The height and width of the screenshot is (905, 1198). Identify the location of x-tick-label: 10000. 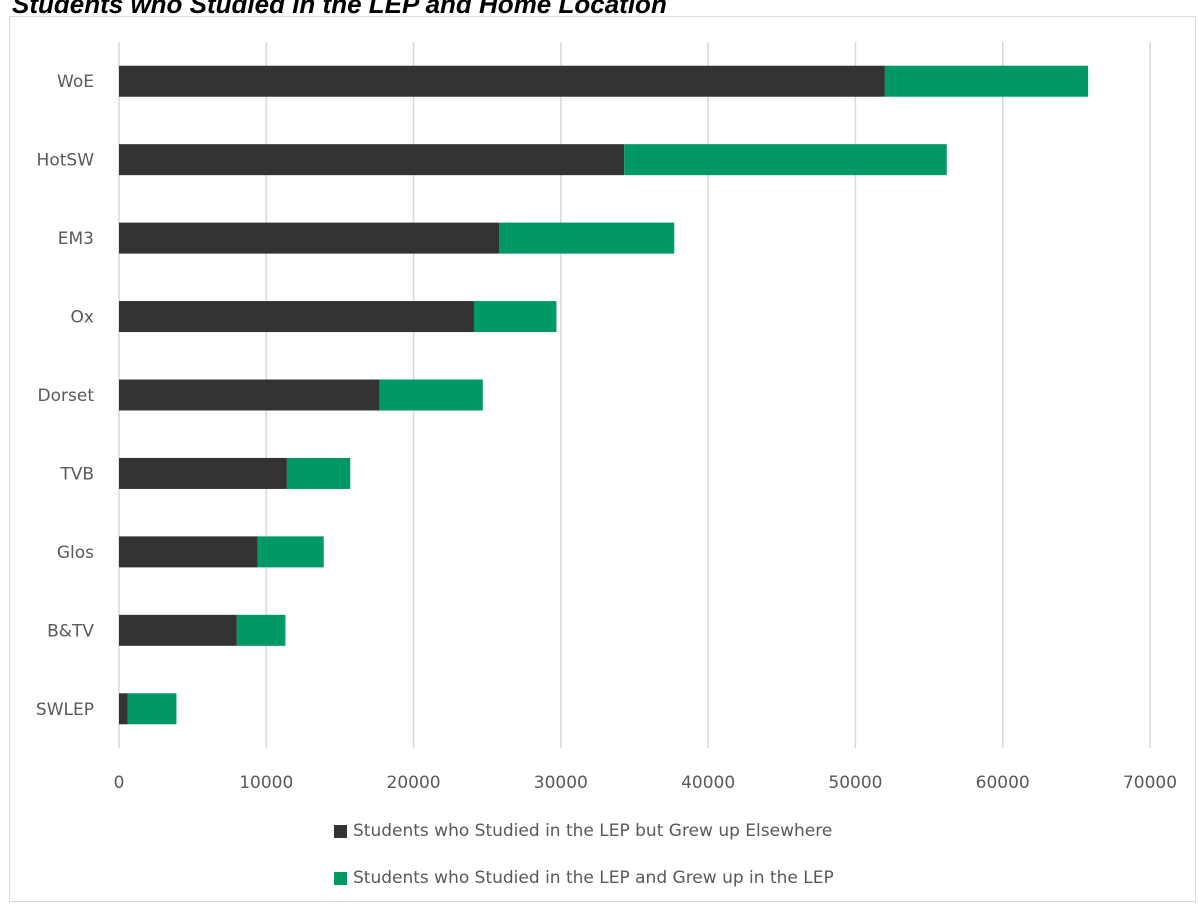
(266, 783).